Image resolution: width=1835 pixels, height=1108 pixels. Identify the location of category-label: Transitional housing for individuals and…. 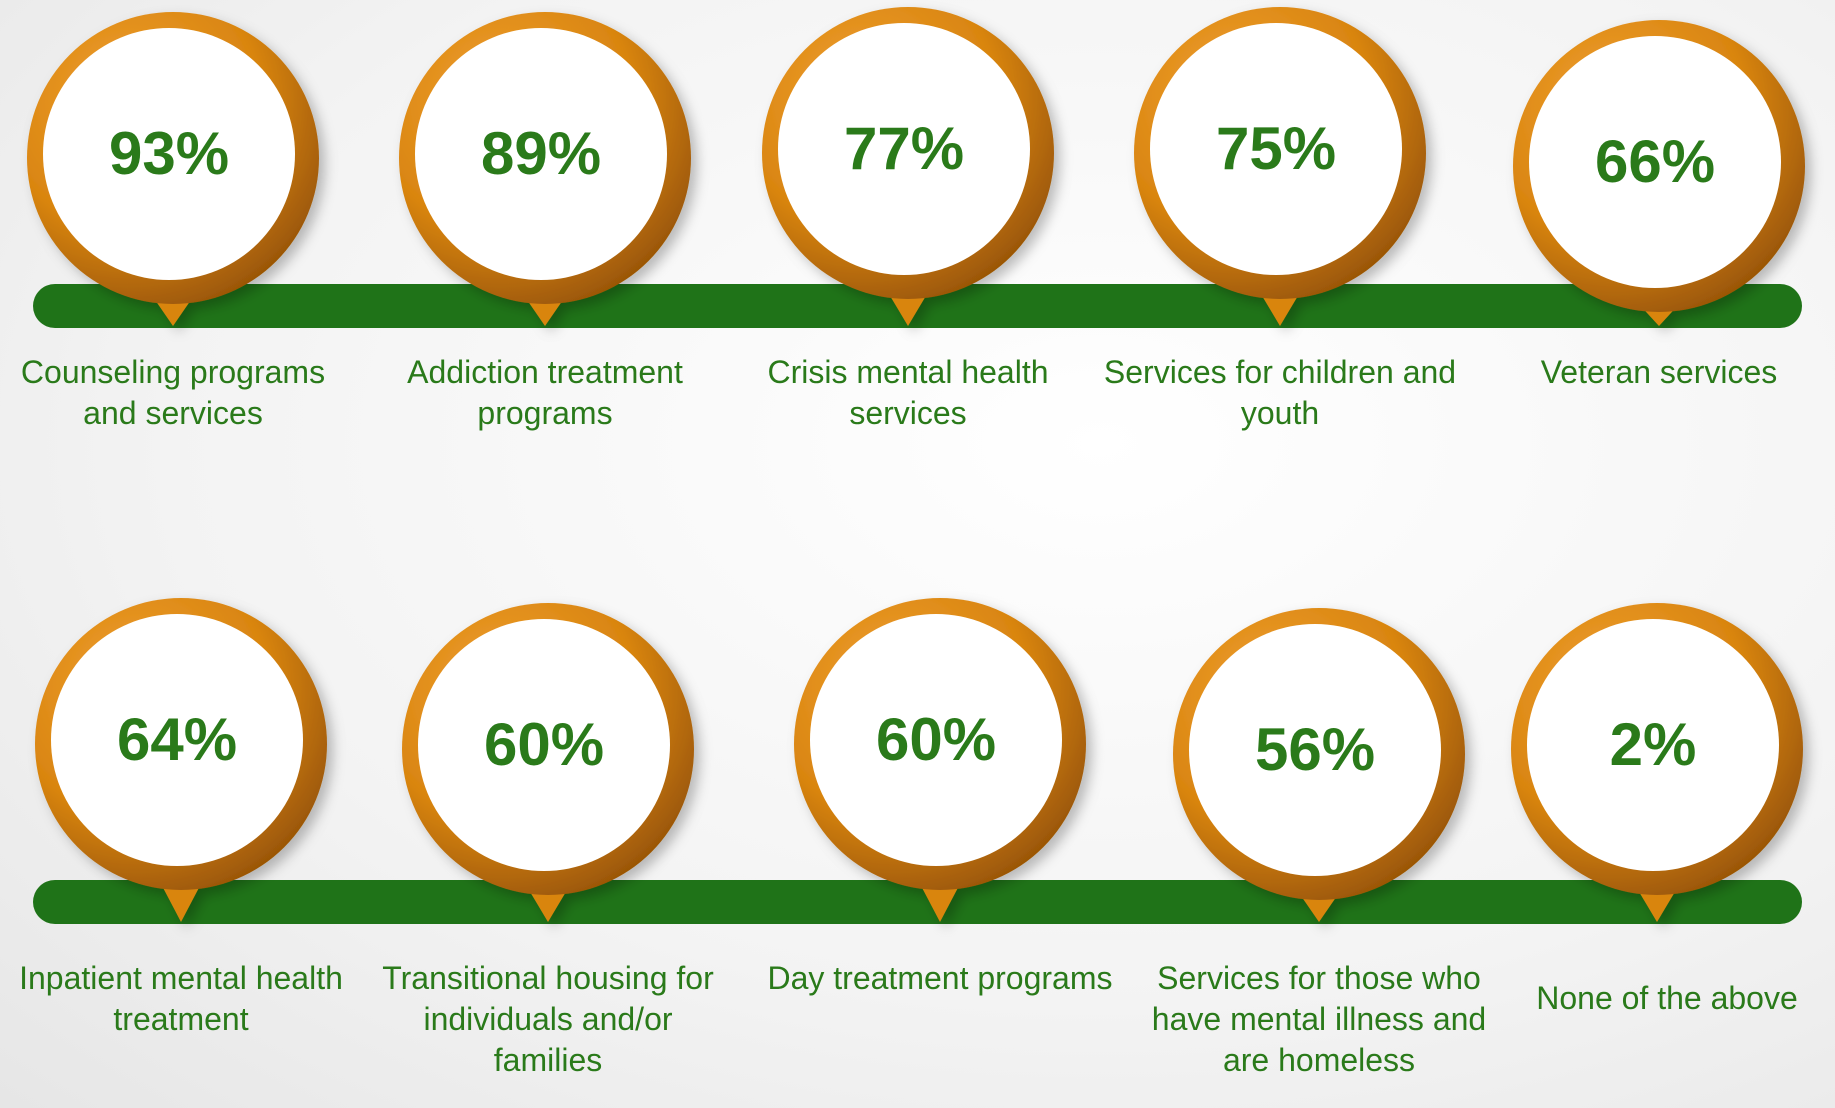
(548, 1019).